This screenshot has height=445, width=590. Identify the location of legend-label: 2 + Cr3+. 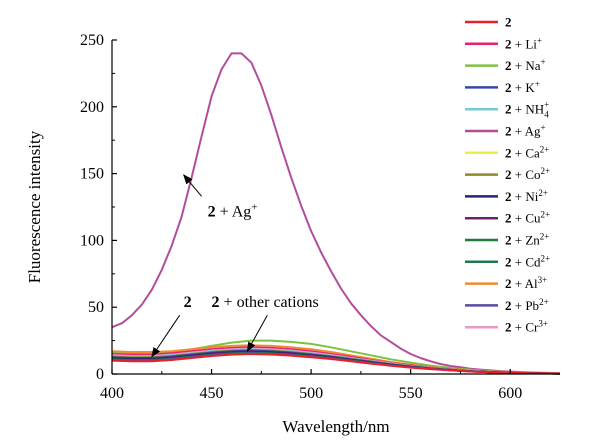
(526, 327).